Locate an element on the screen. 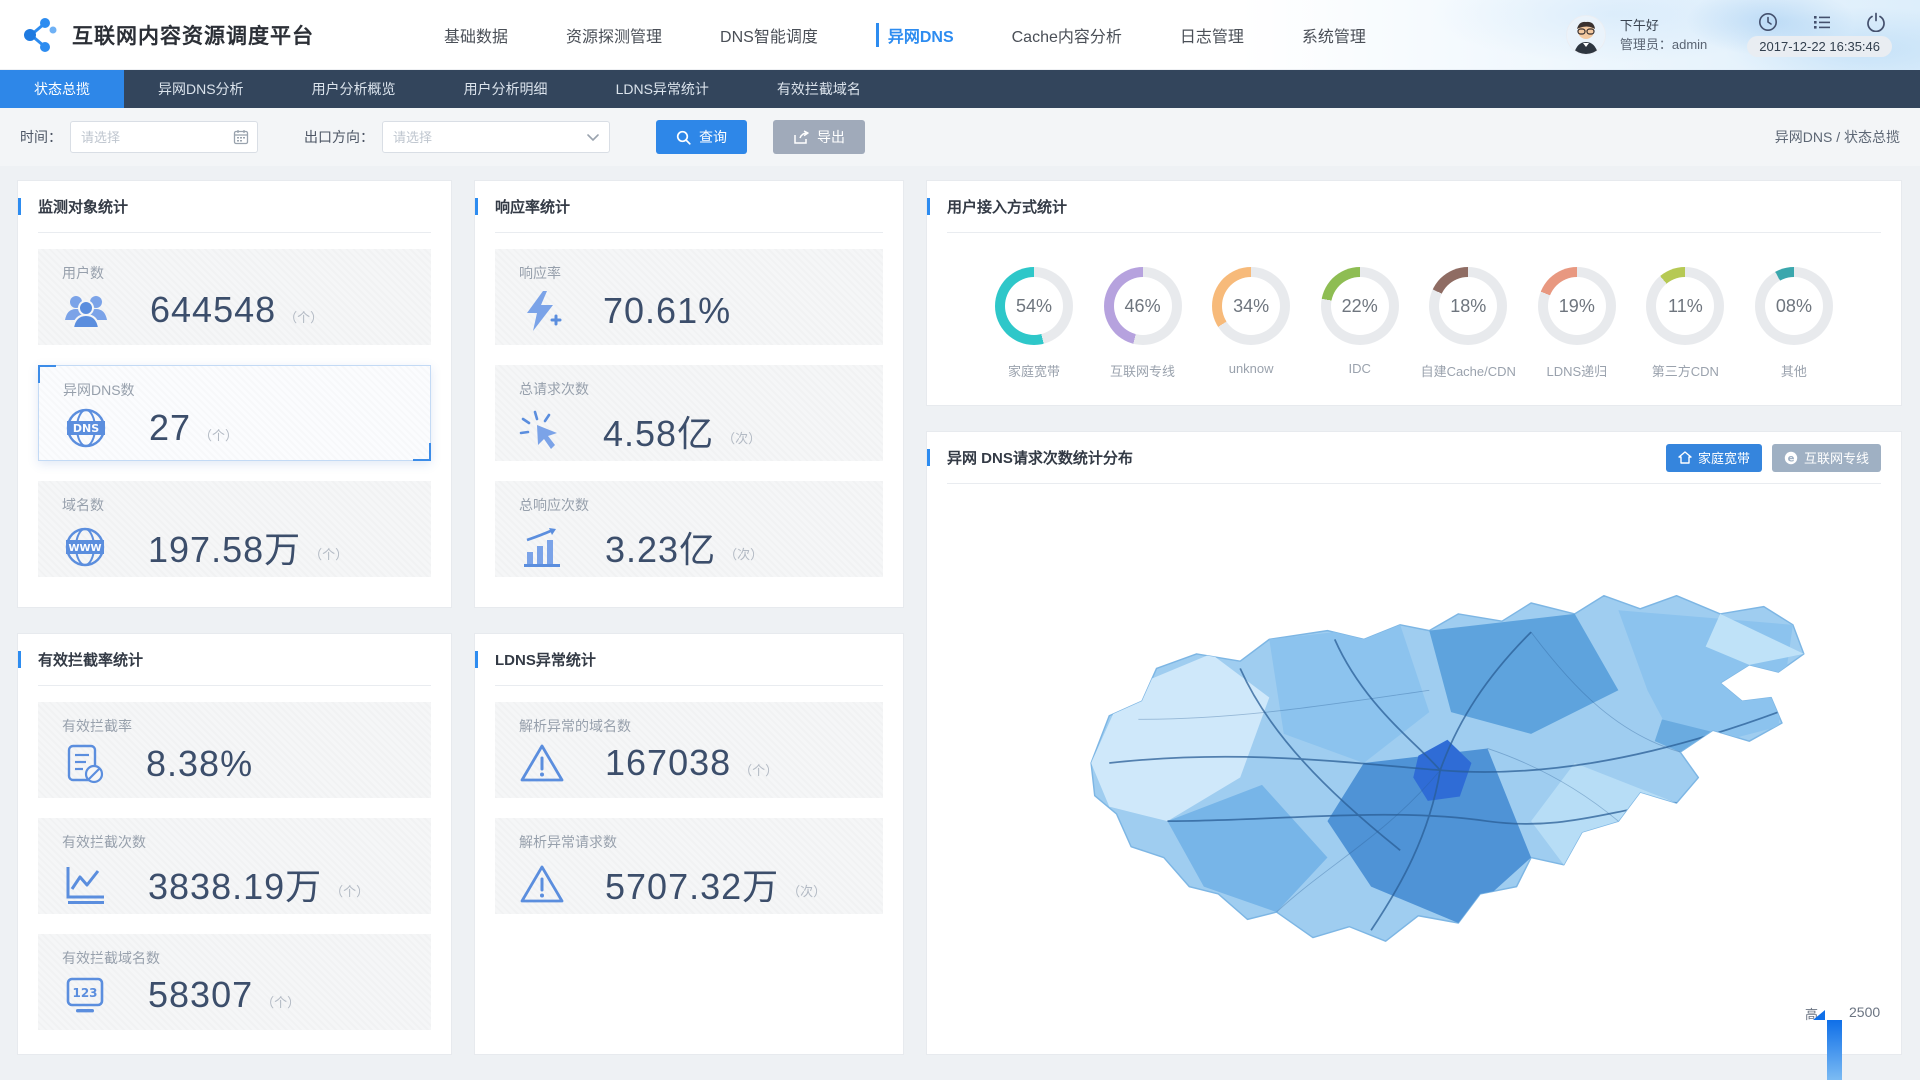 The height and width of the screenshot is (1080, 1920). card-intercept-stats: 有效拦截率统计 有效拦截率 8.38% is located at coordinates (234, 844).